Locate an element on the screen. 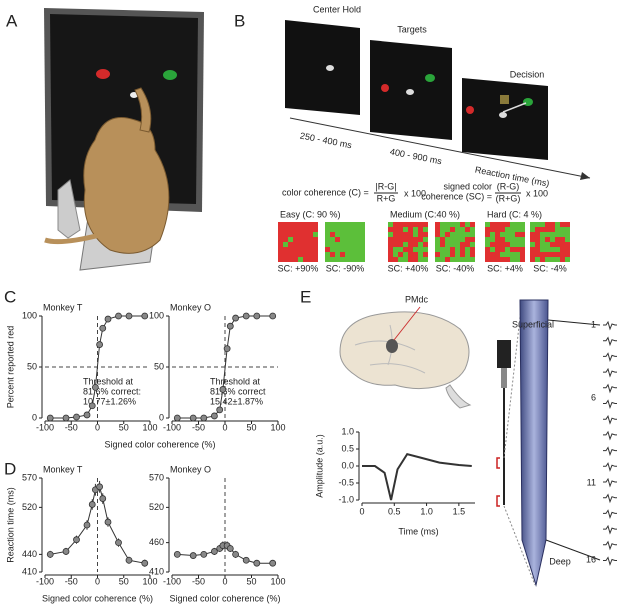 The height and width of the screenshot is (606, 617). chart-title: Monkey T is located at coordinates (63, 469).